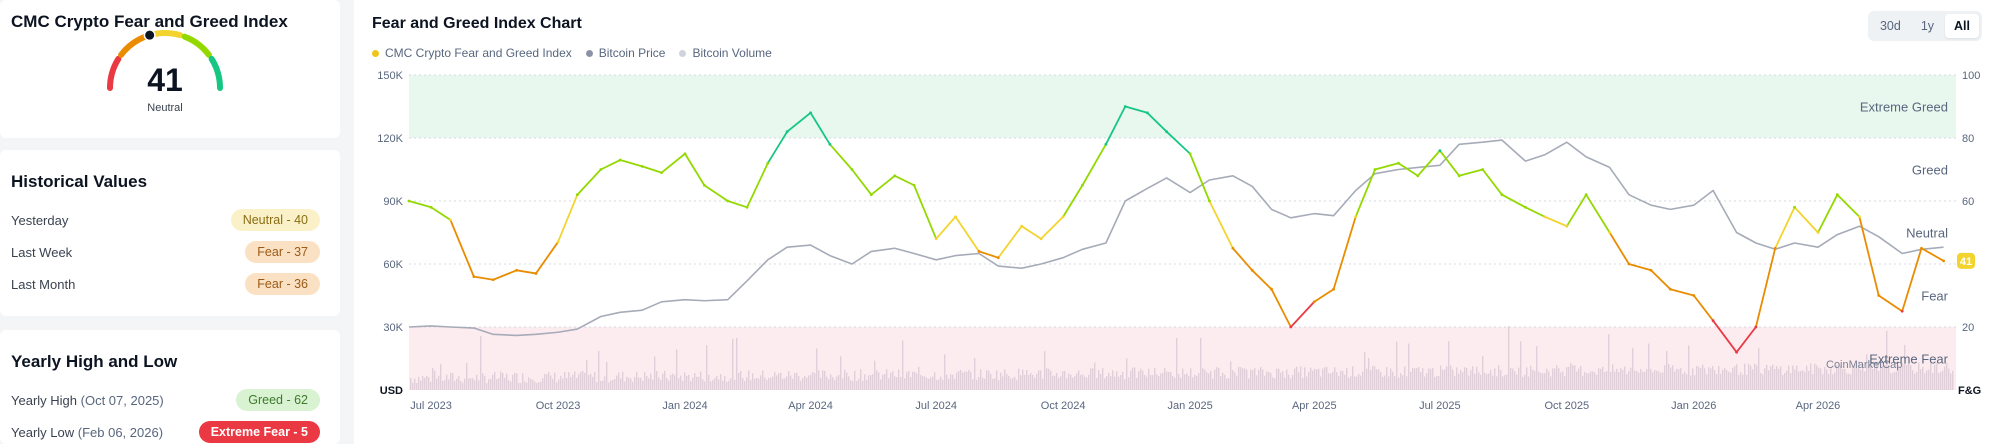 The width and height of the screenshot is (2000, 444). What do you see at coordinates (1962, 26) in the screenshot?
I see `range-all-button: All` at bounding box center [1962, 26].